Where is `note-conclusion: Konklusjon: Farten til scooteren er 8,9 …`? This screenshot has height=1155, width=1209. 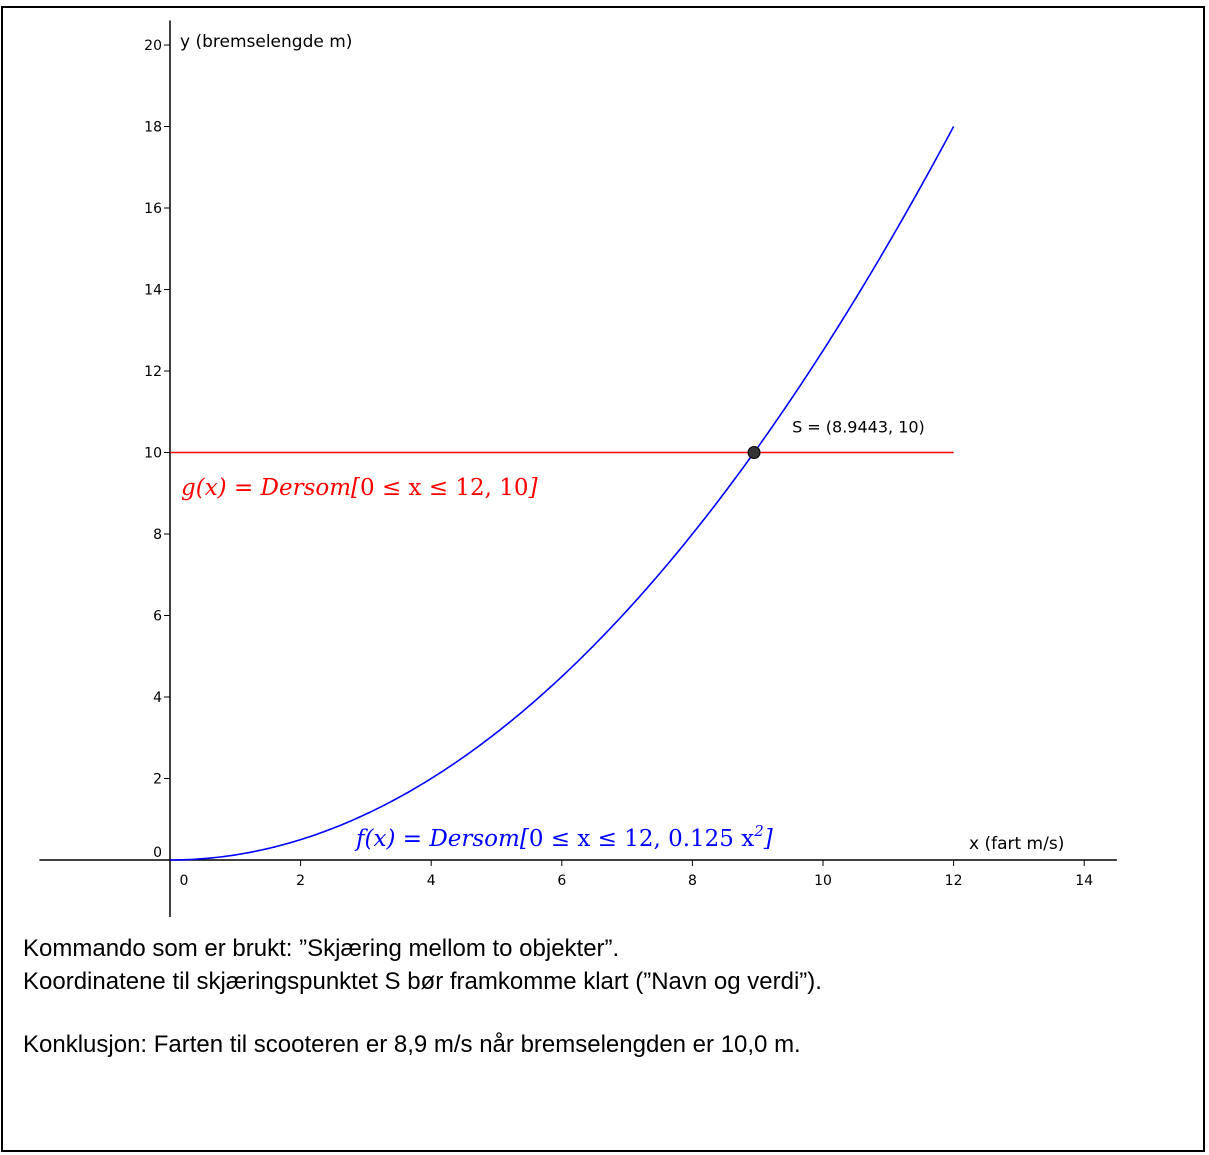
note-conclusion: Konklusjon: Farten til scooteren er 8,9 … is located at coordinates (412, 1044).